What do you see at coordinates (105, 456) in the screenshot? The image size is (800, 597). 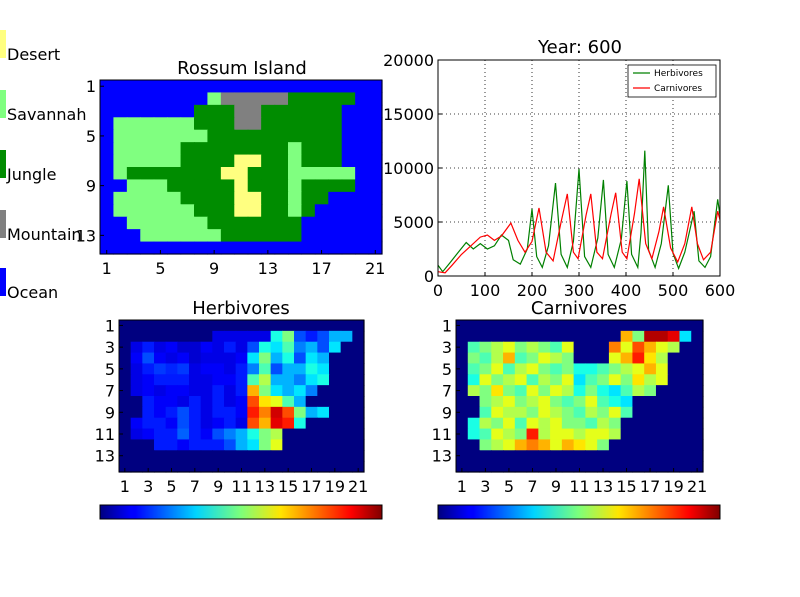 I see `herbivores-ytick-label: 13` at bounding box center [105, 456].